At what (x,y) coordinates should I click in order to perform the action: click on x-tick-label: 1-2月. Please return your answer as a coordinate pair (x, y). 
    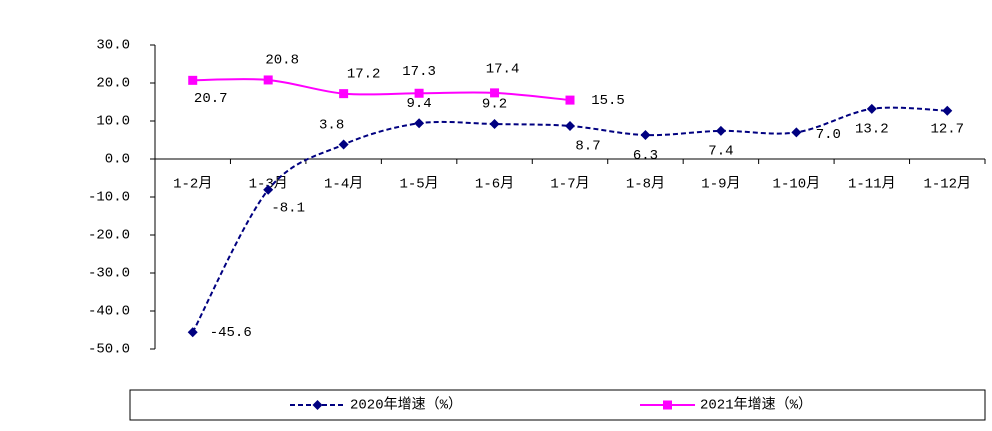
    Looking at the image, I should click on (192, 184).